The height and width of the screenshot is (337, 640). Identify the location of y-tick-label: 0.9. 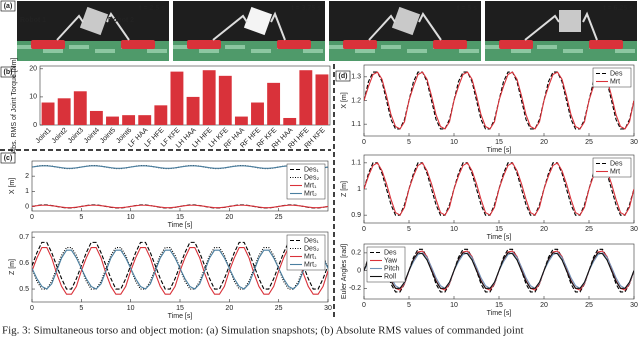
(356, 215).